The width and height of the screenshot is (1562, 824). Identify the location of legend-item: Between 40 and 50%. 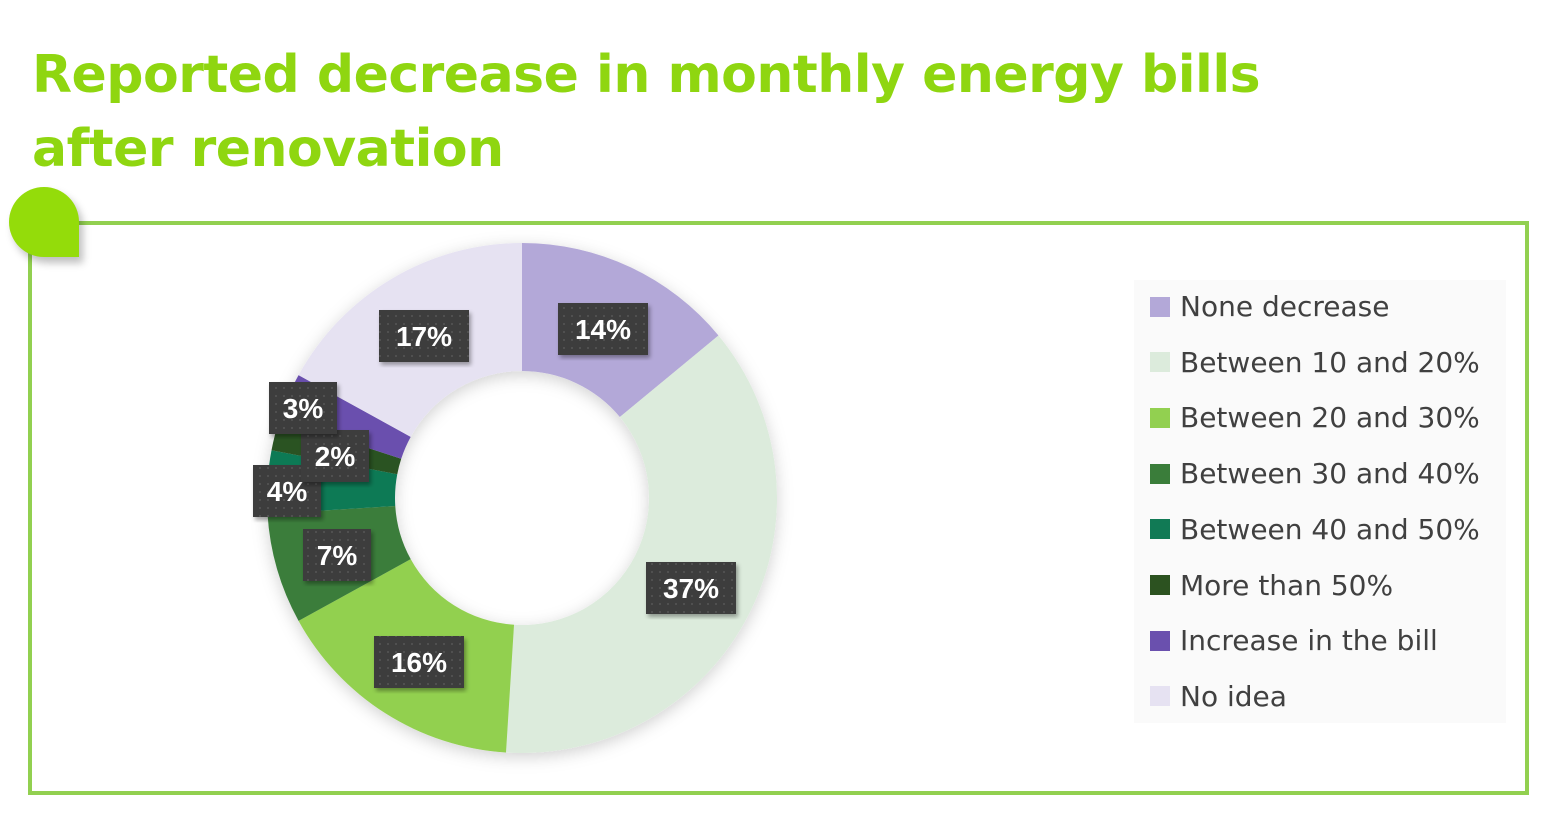
(1315, 529).